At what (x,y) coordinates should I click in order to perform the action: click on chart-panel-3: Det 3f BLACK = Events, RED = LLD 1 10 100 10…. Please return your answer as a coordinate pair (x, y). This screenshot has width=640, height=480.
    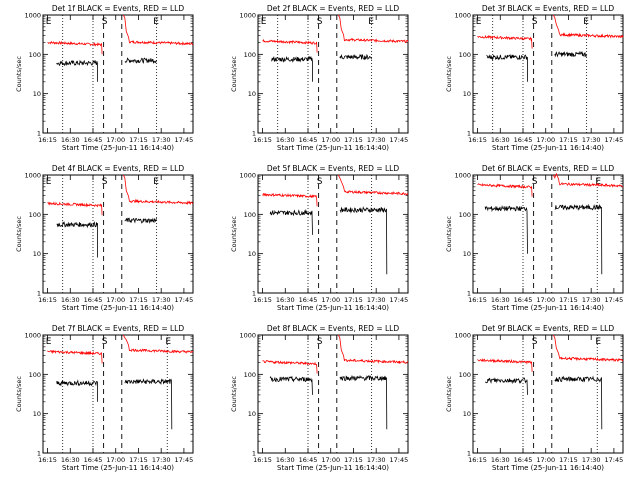
    Looking at the image, I should click on (534, 78).